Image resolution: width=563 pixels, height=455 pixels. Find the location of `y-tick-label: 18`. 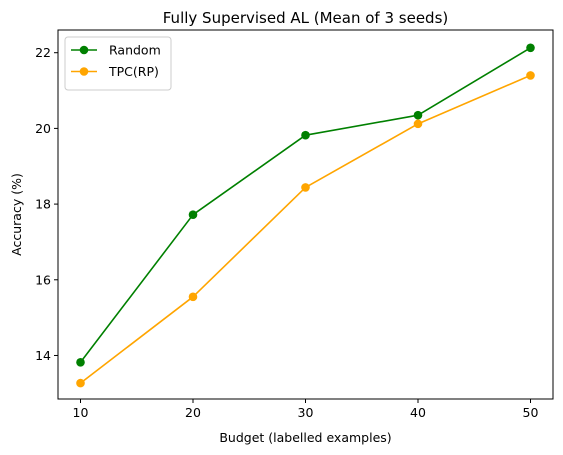

y-tick-label: 18 is located at coordinates (43, 204).